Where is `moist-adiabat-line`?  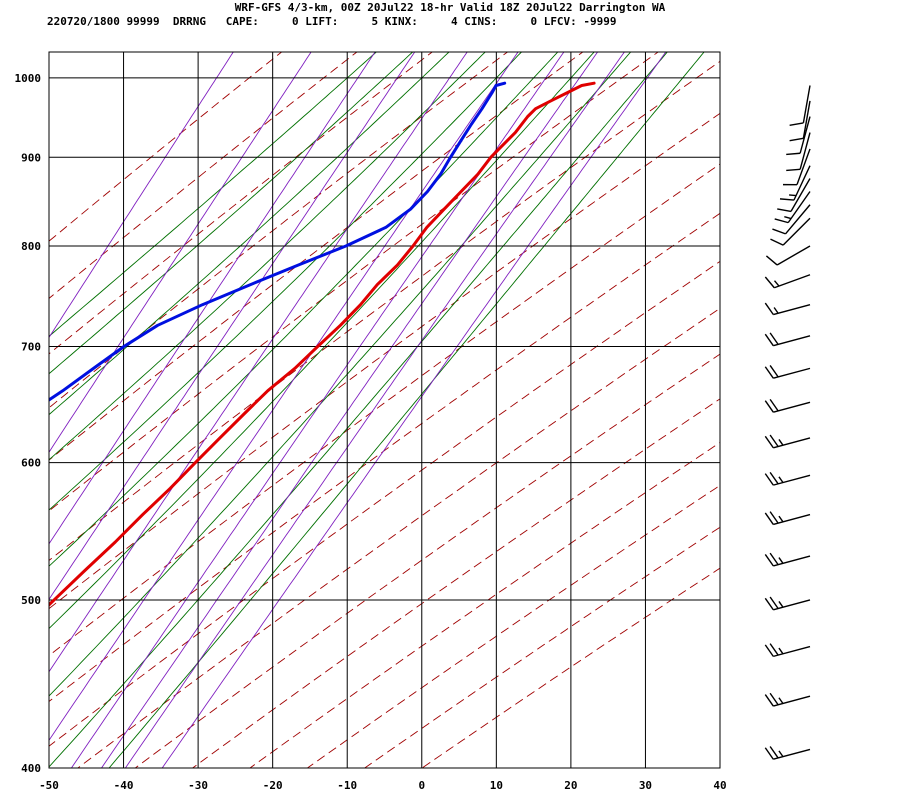 moist-adiabat-line is located at coordinates (213, 194).